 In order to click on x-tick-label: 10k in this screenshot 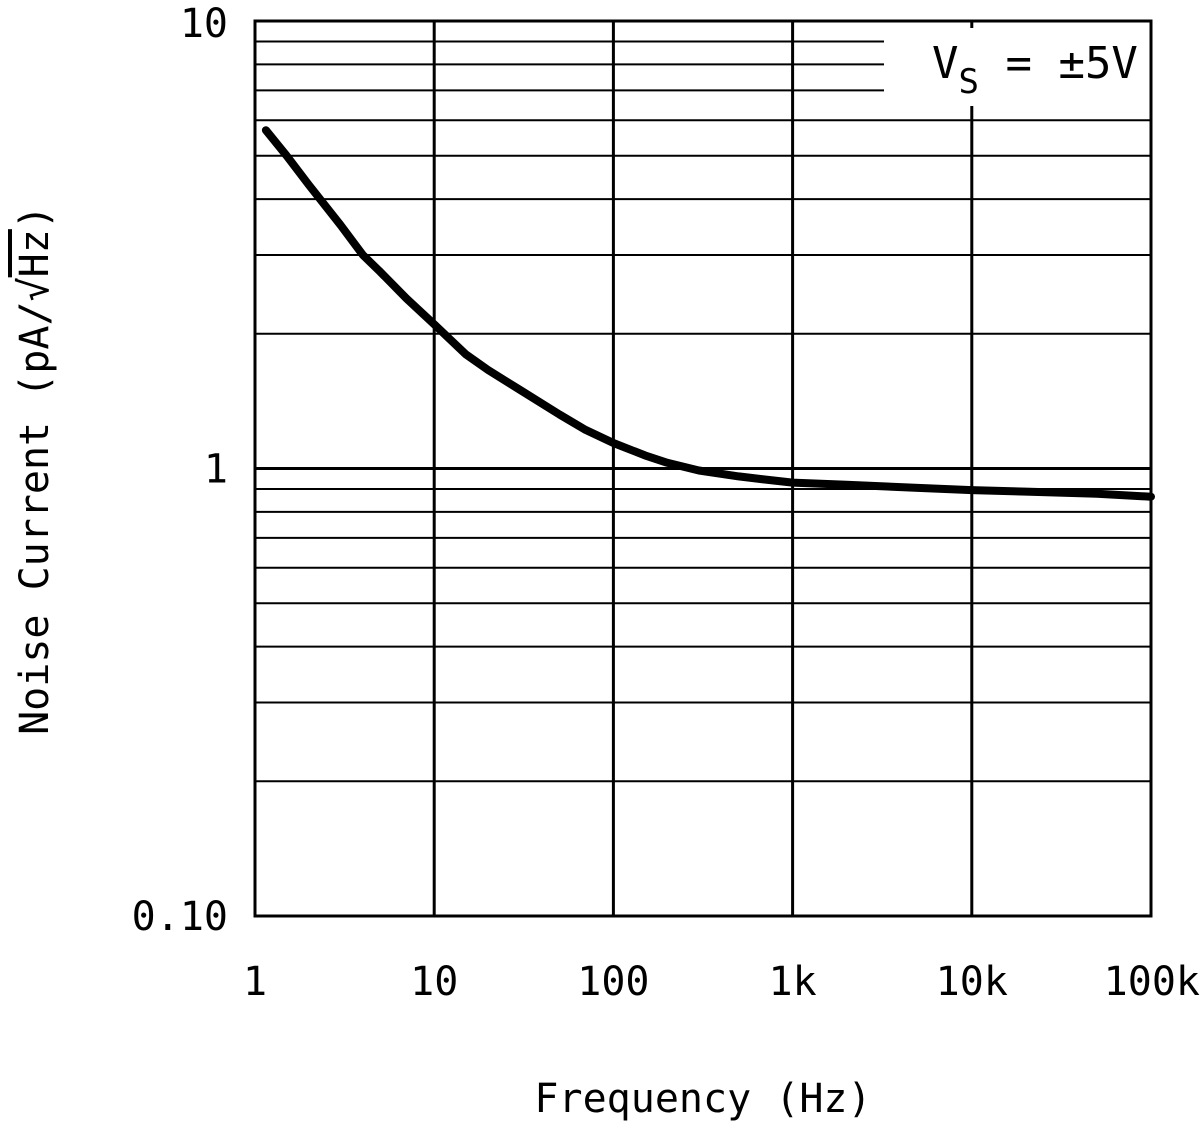, I will do `click(972, 982)`.